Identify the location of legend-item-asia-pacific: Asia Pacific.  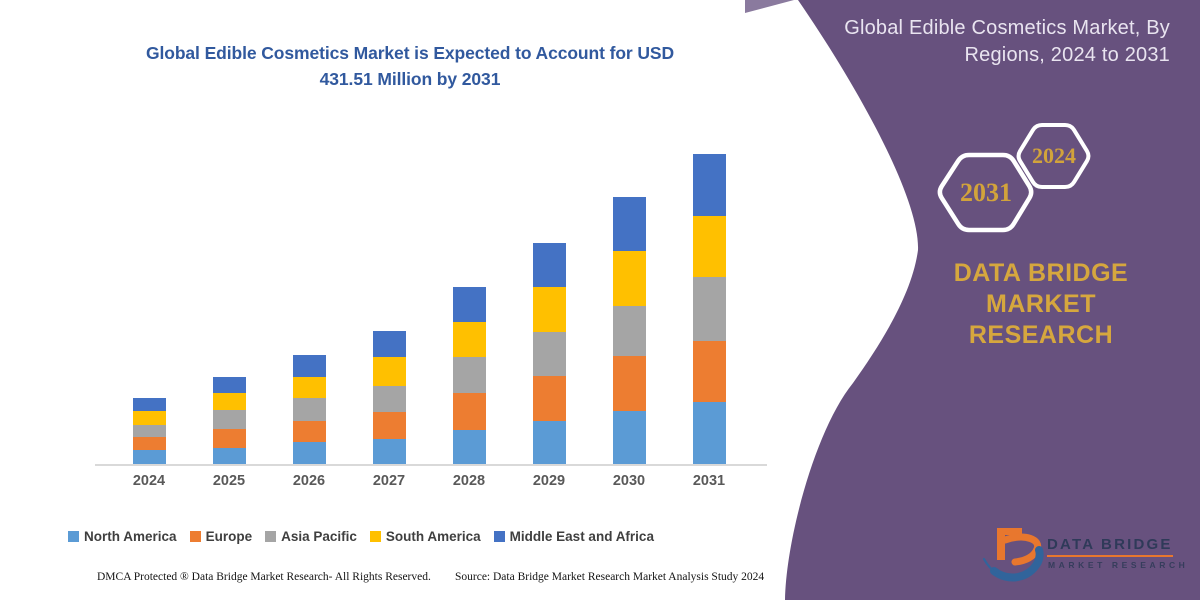
(311, 536).